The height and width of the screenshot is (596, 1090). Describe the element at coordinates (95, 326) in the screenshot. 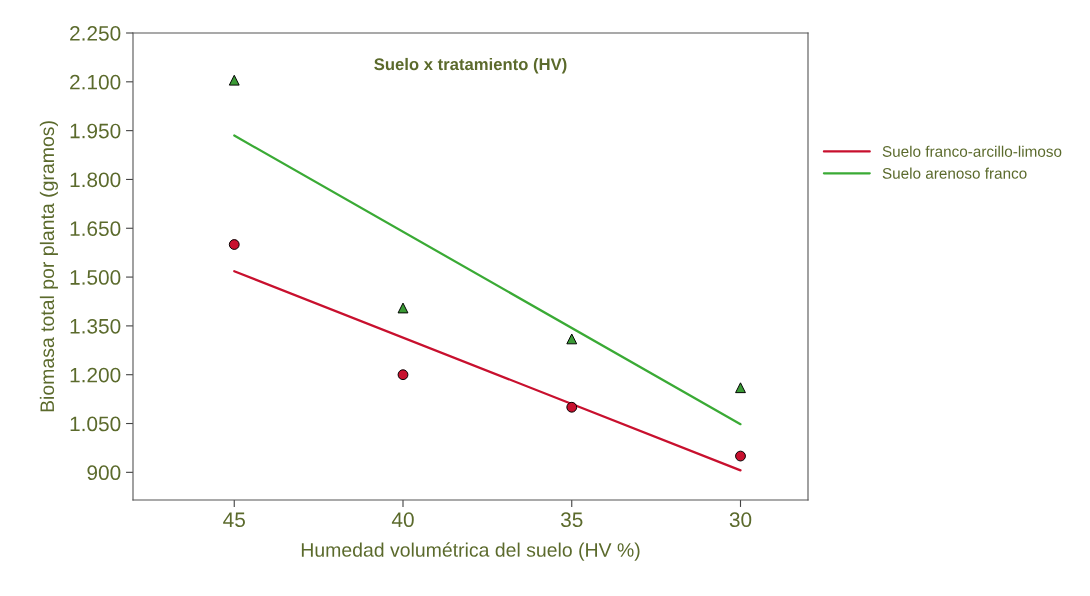

I see `y-tick-label: 1.350` at that location.